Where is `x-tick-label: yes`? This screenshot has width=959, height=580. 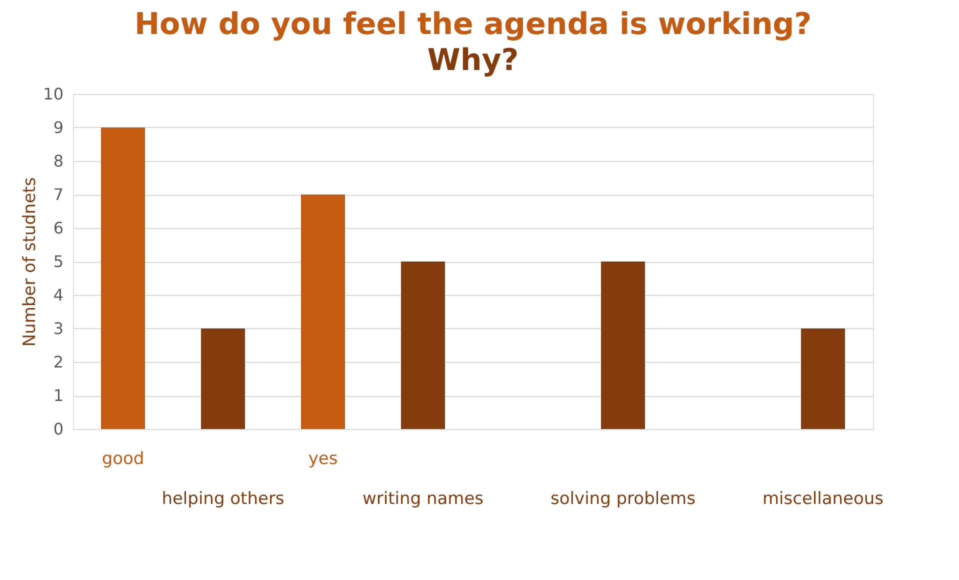 x-tick-label: yes is located at coordinates (323, 459).